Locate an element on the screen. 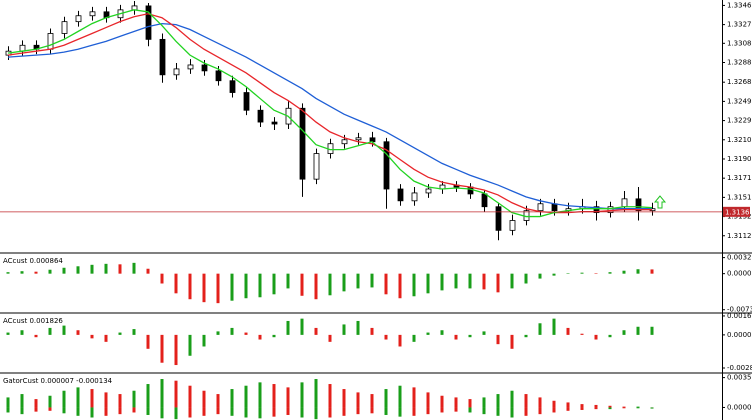 This screenshot has width=752, height=420. panel-title: ACcust 0.001826 is located at coordinates (33, 321).